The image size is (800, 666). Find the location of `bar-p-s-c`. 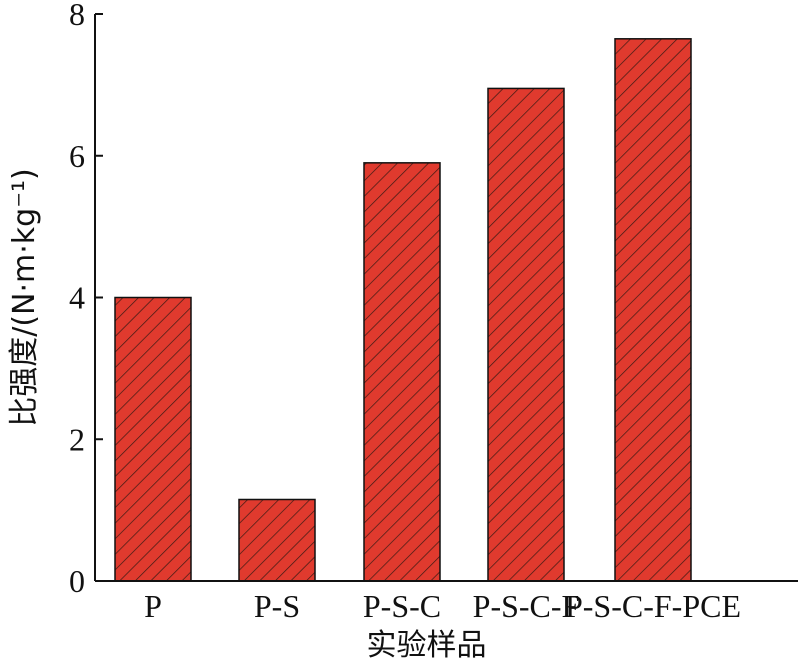

bar-p-s-c is located at coordinates (402, 372).